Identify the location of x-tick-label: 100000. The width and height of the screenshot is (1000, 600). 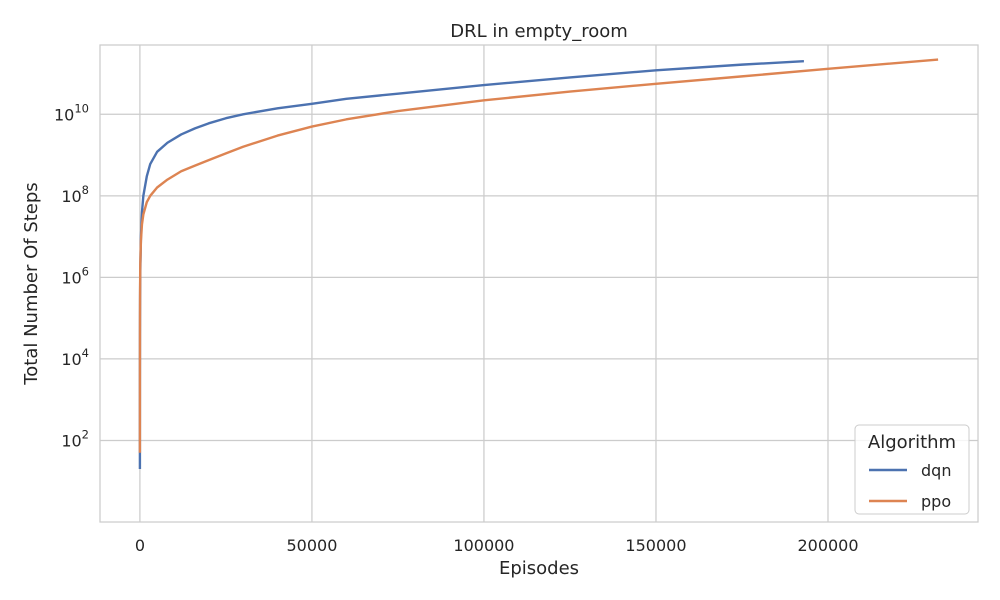
(483, 545).